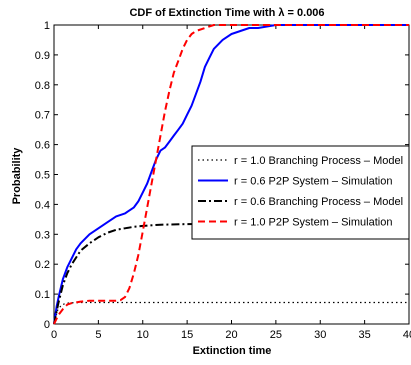 The image size is (411, 365). I want to click on x-tick-label: 40, so click(407, 335).